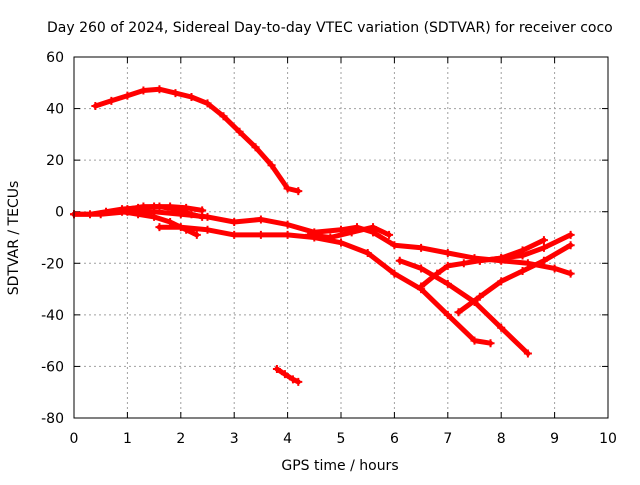 The width and height of the screenshot is (640, 485). I want to click on x-tick-label: 0, so click(74, 439).